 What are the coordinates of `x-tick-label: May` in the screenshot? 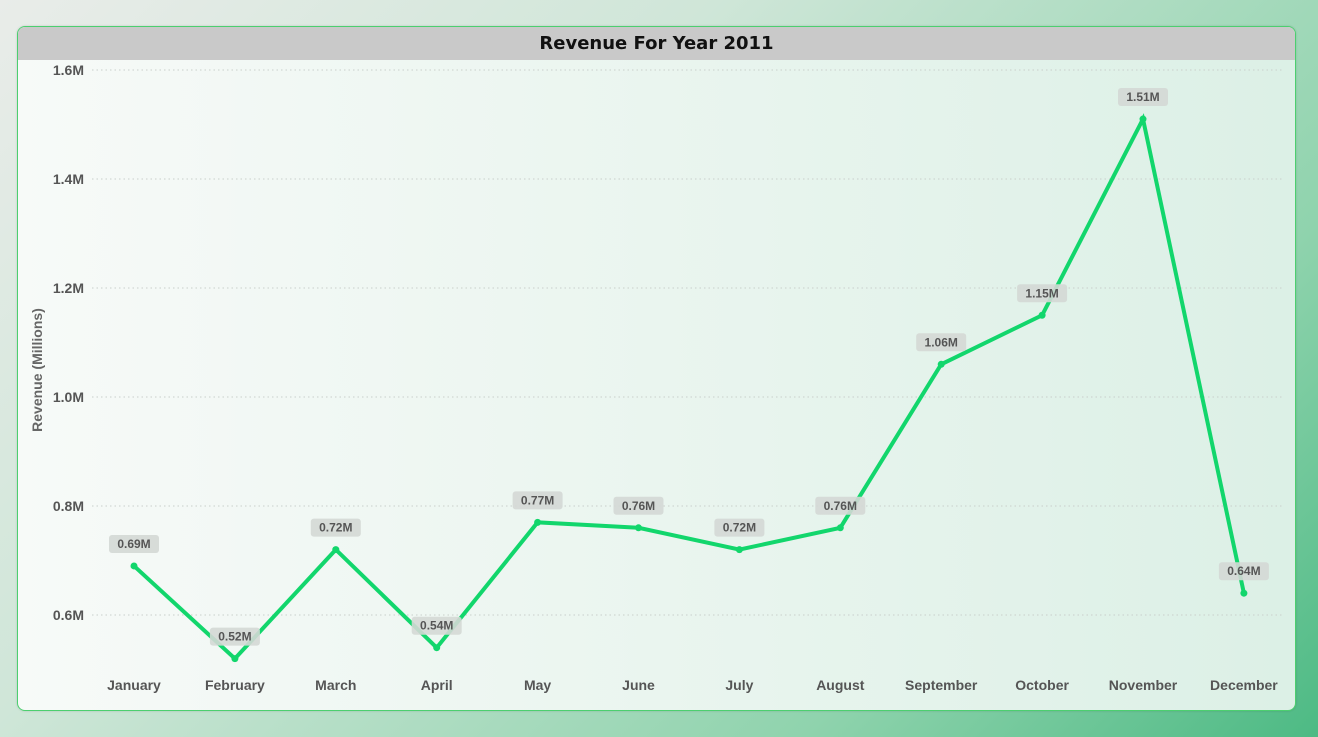 It's located at (537, 685).